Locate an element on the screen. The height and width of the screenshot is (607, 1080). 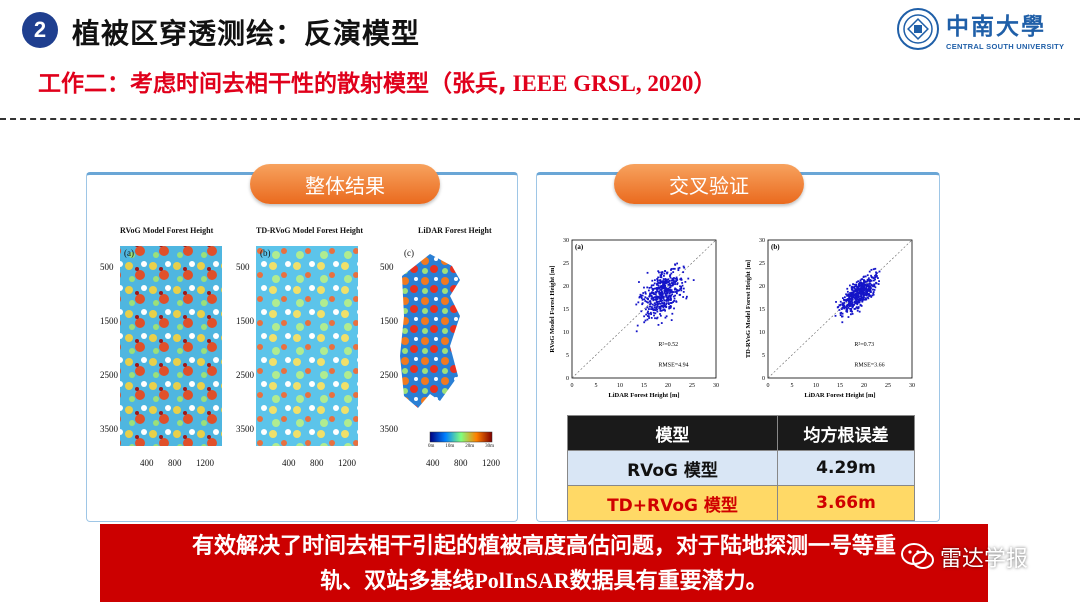
y-tick-label: 15 is located at coordinates (762, 310).